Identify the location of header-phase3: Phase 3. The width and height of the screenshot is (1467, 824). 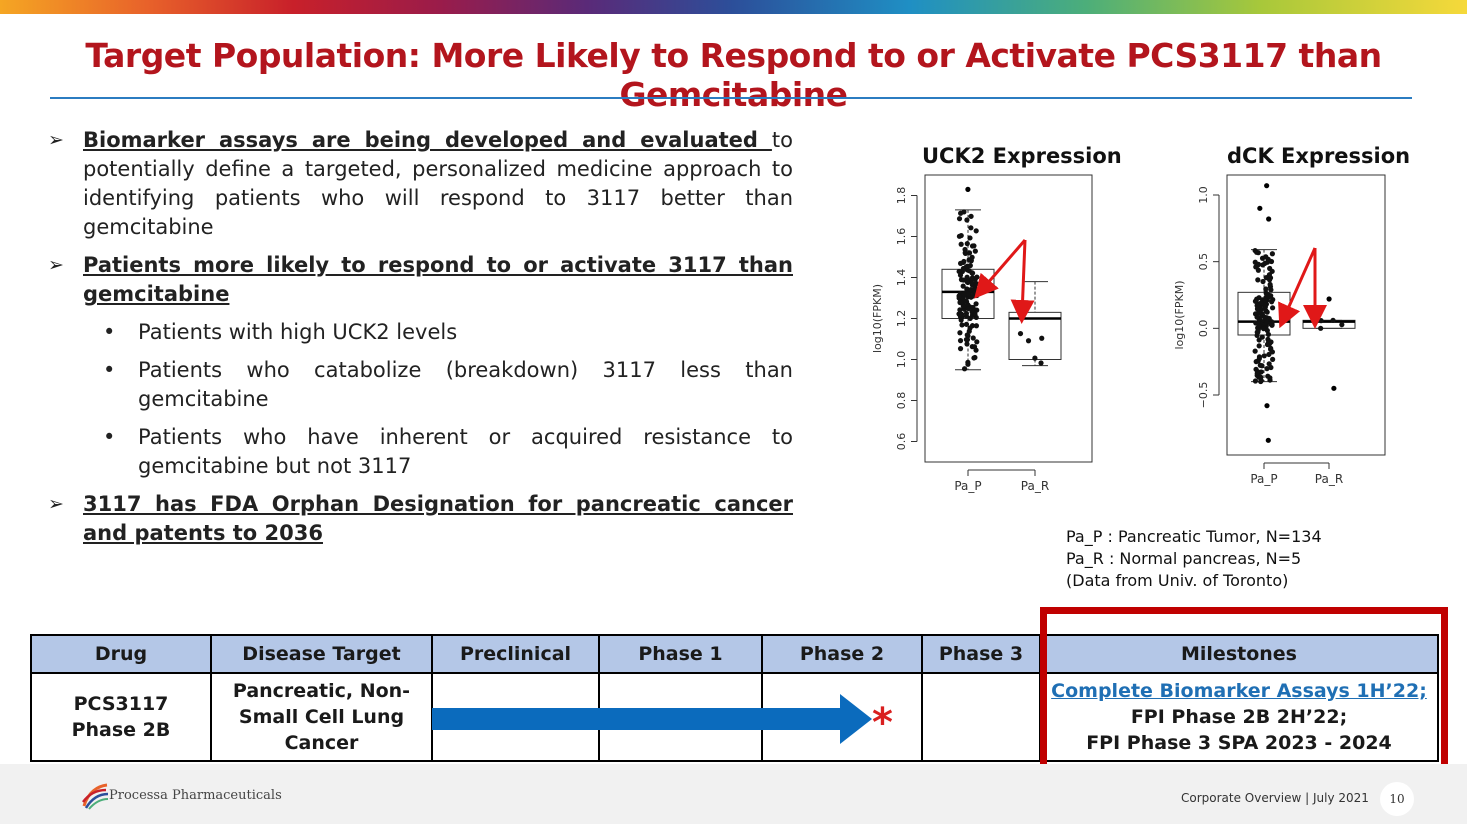
(981, 654).